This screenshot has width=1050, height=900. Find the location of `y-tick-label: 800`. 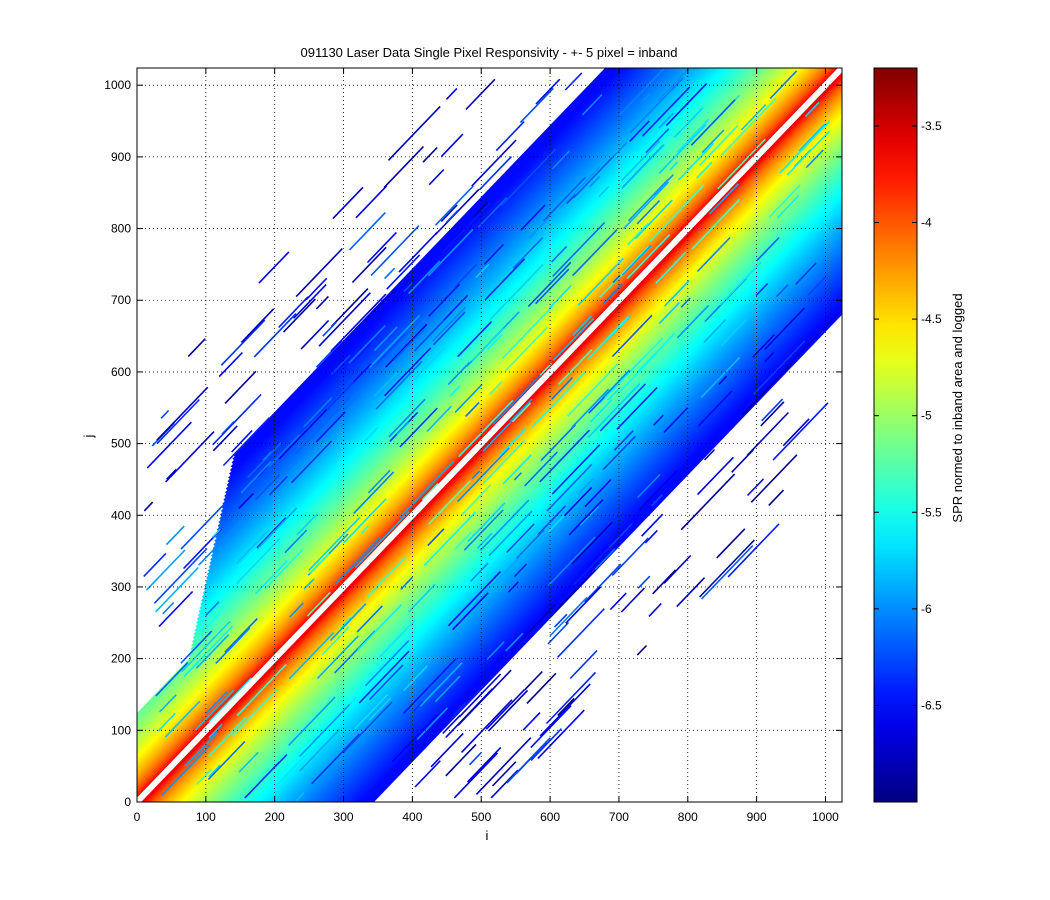

y-tick-label: 800 is located at coordinates (121, 229).